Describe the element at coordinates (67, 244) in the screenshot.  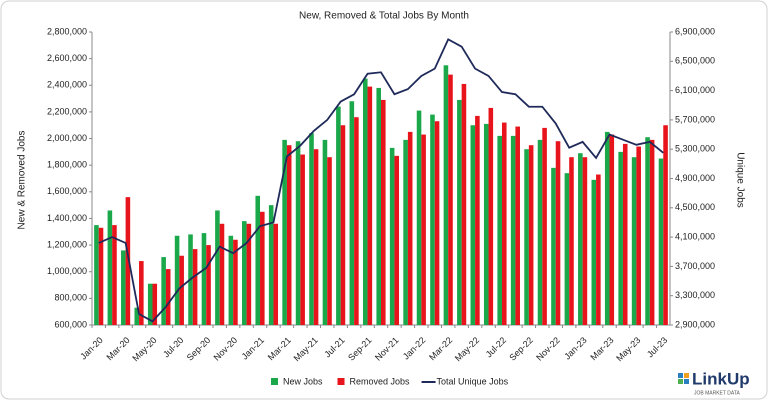
I see `y-tick-label: 1,200,000` at that location.